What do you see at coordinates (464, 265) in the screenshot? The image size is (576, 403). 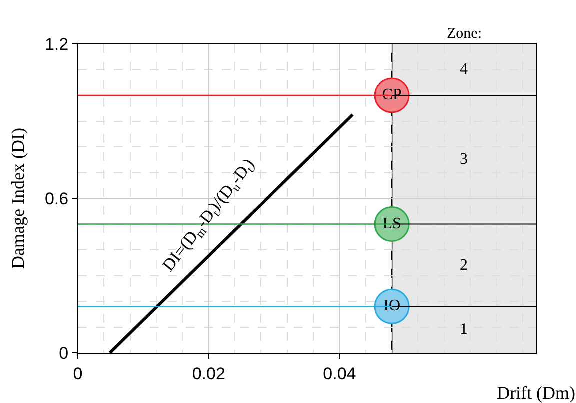 I see `annotation: 2` at bounding box center [464, 265].